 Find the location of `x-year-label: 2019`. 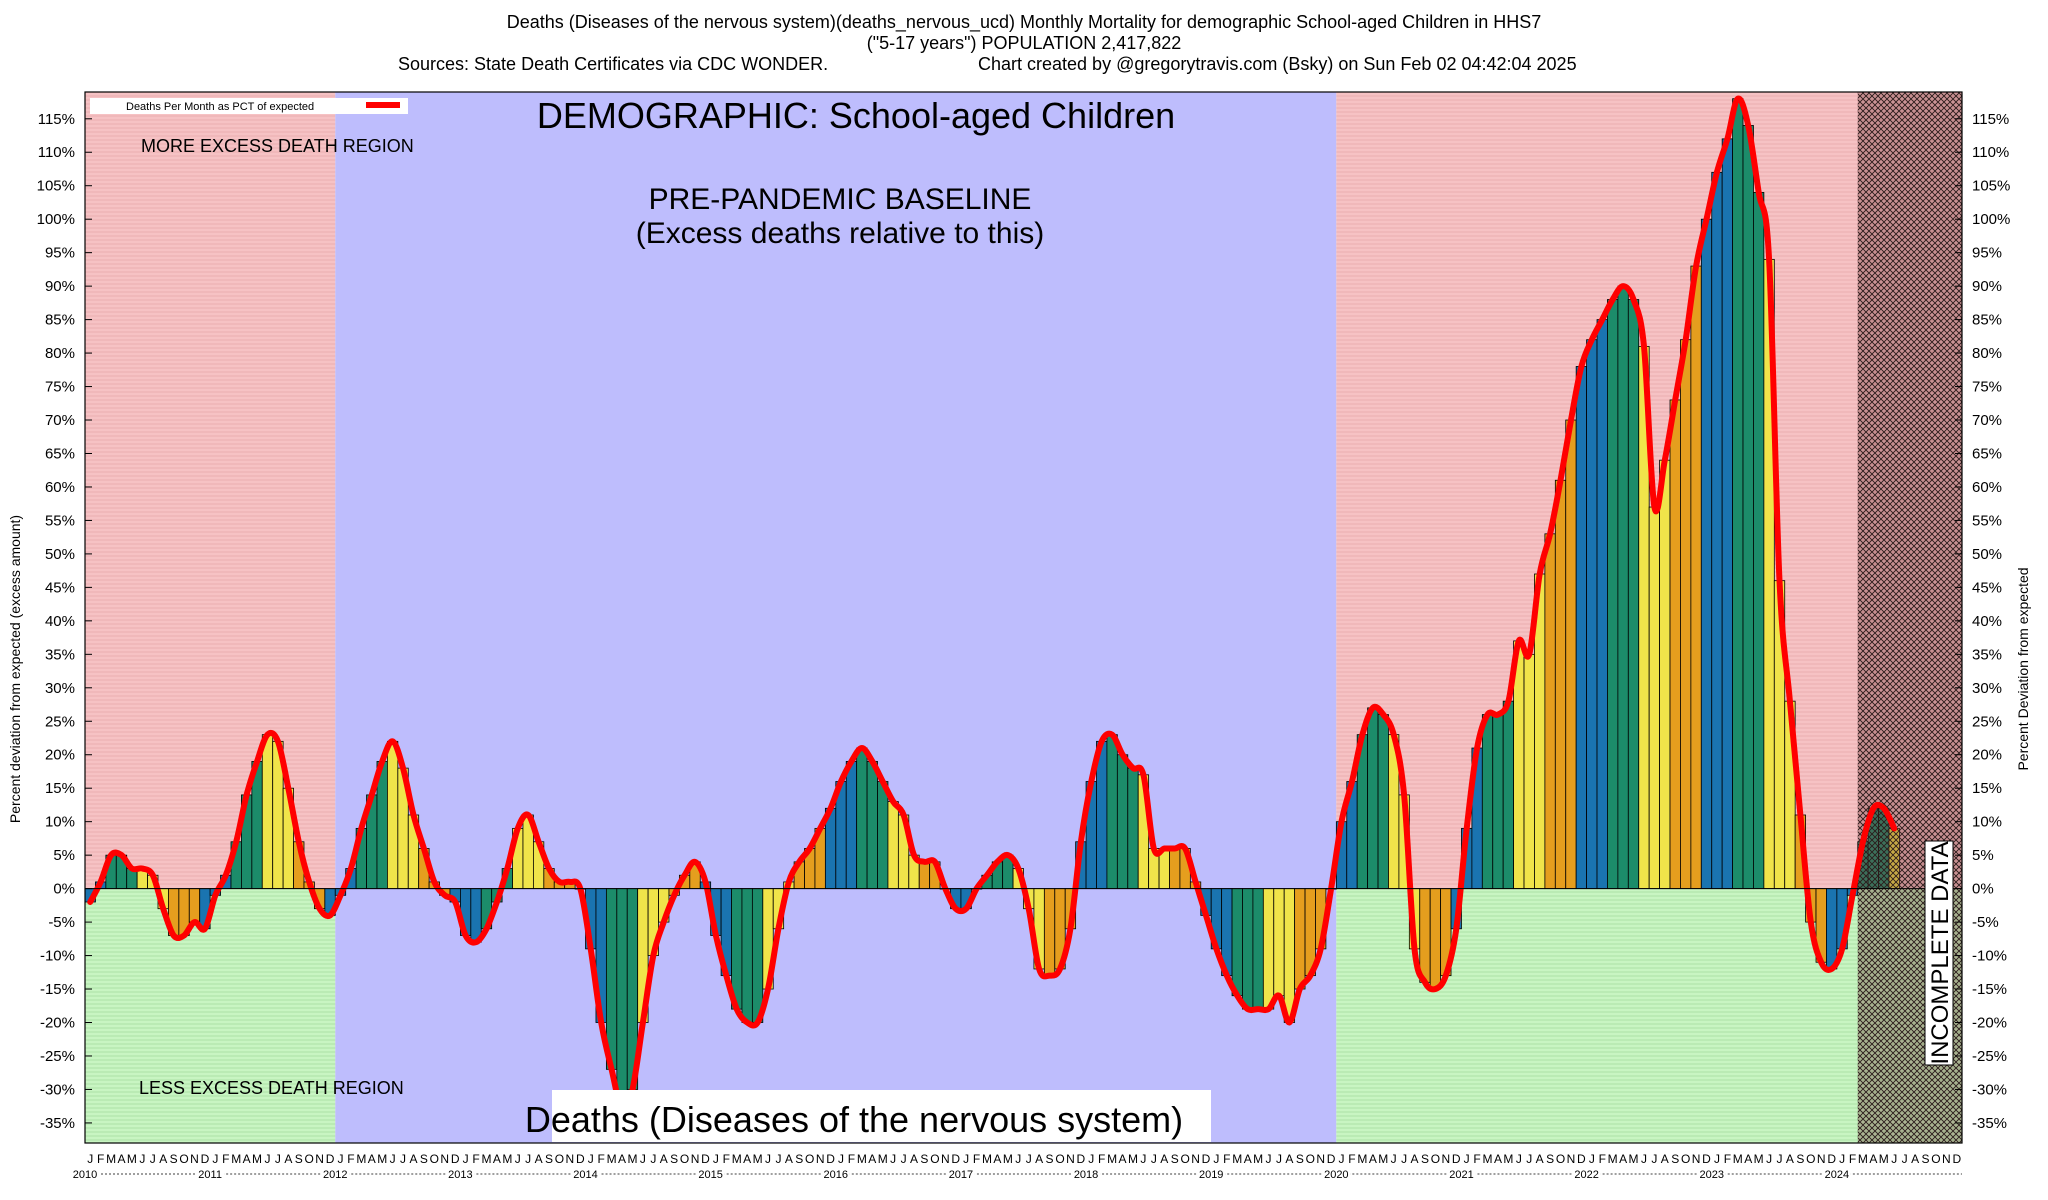

x-year-label: 2019 is located at coordinates (1211, 1175).